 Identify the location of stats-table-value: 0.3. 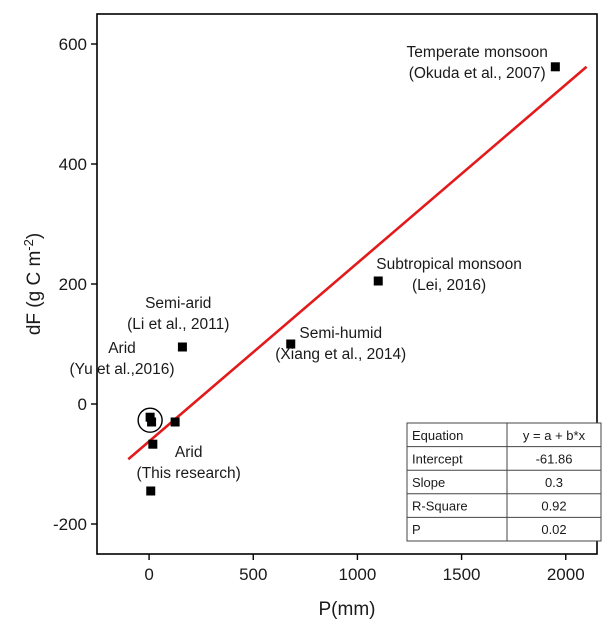
(554, 482).